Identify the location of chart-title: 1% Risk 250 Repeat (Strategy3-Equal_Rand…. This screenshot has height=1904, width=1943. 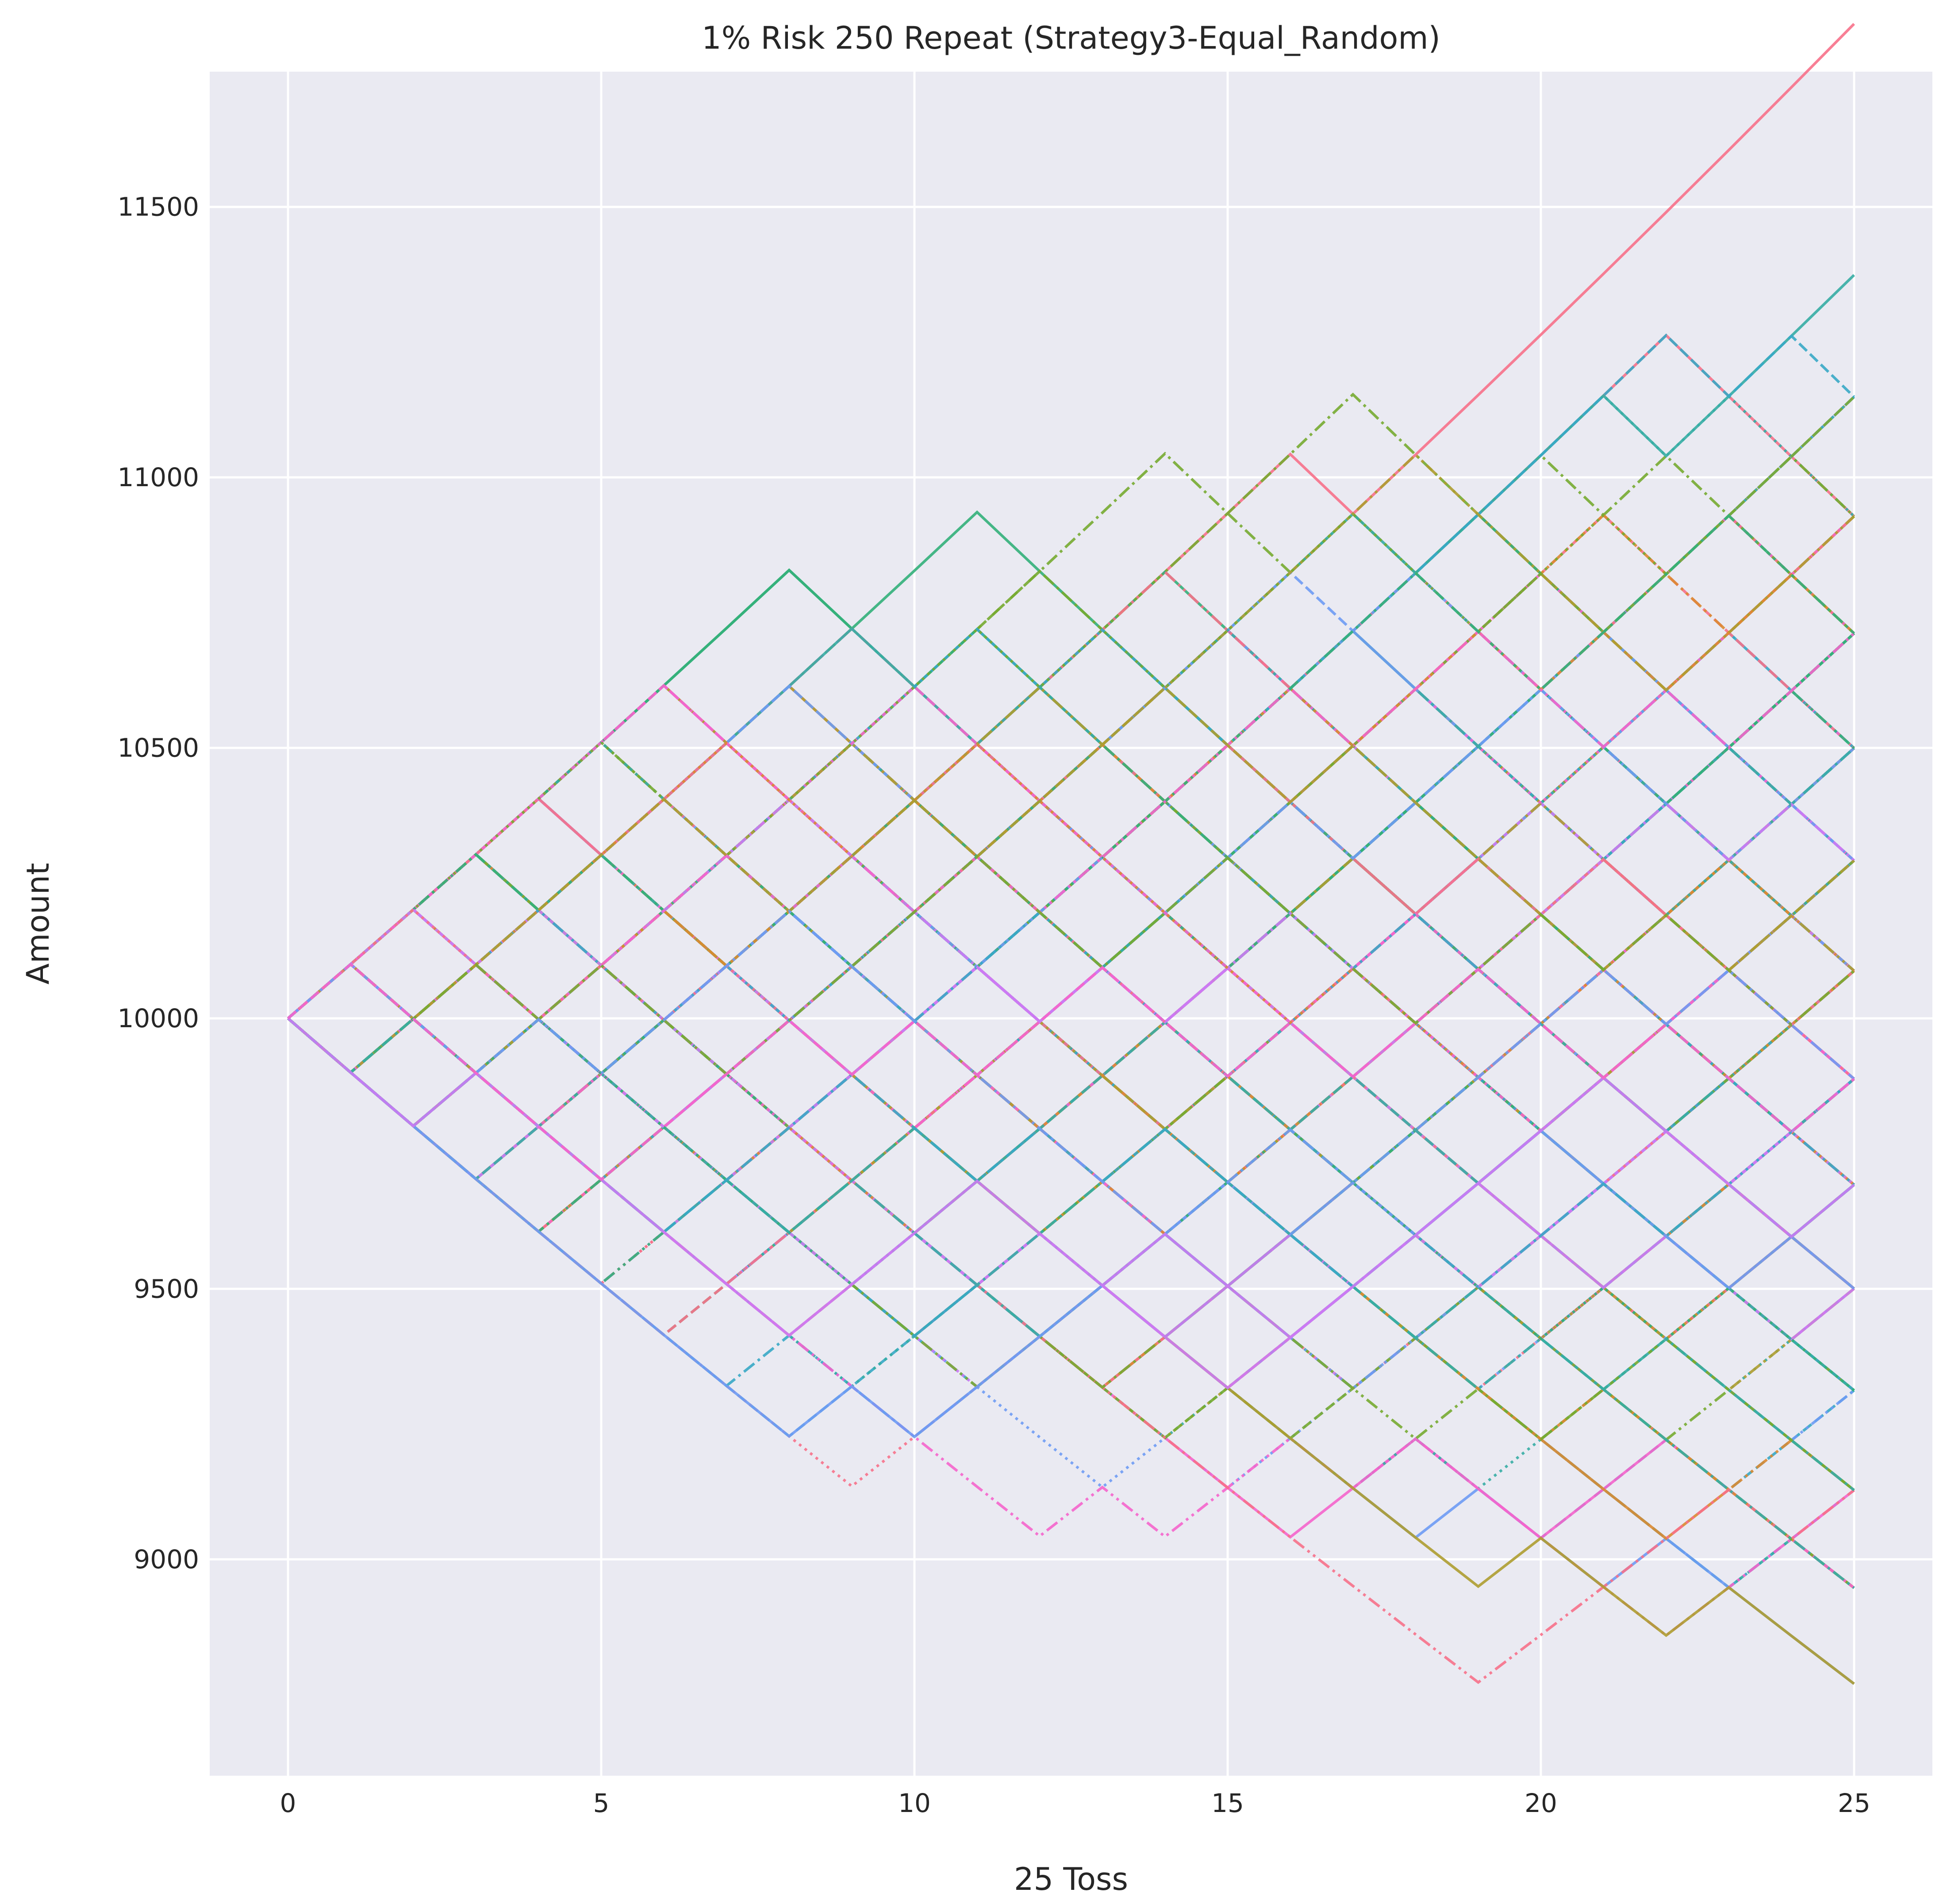
(1071, 38).